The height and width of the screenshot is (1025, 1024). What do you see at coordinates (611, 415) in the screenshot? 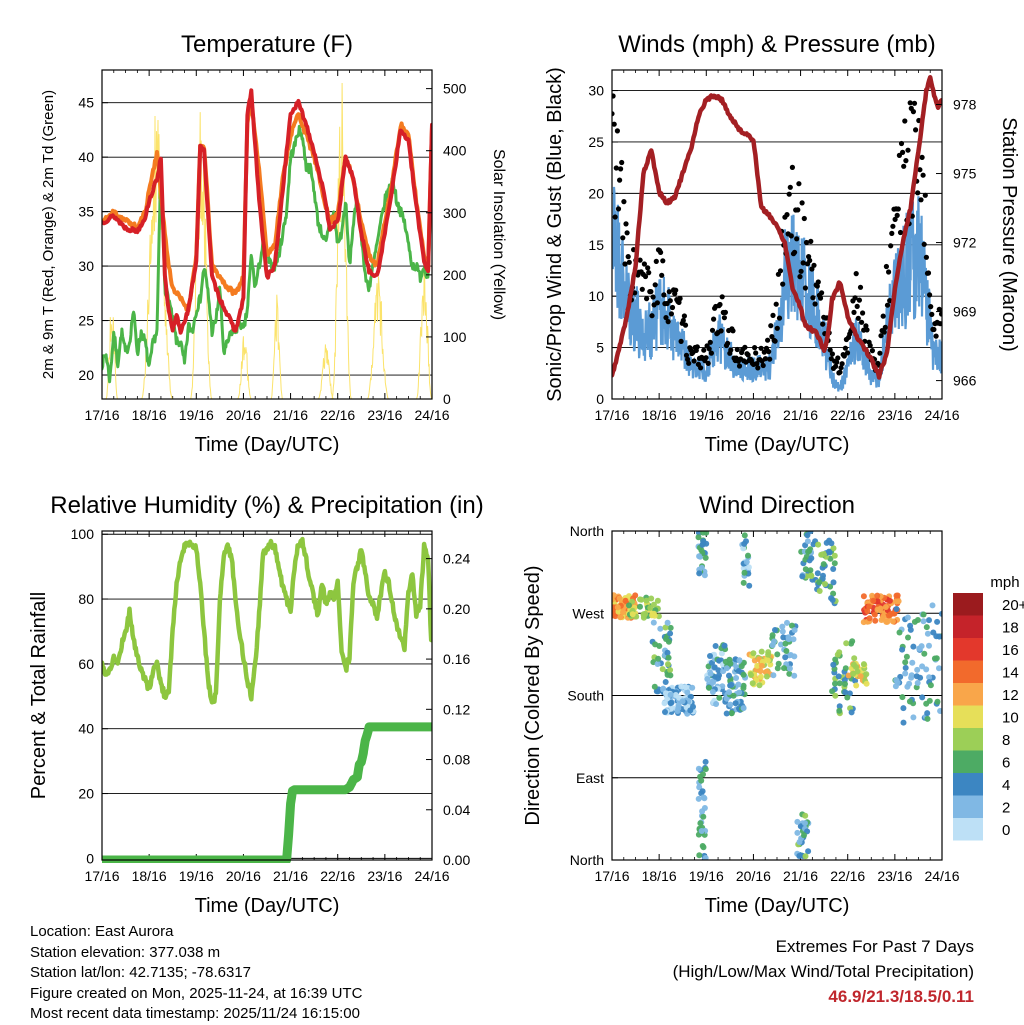
I see `winds-xtick-label: 17/16` at bounding box center [611, 415].